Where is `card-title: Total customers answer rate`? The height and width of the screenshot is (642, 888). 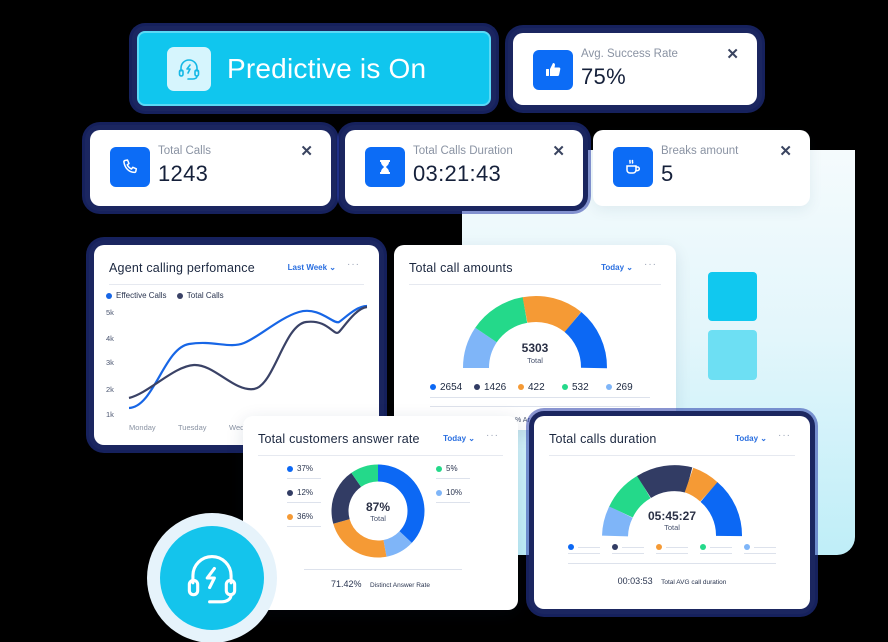 card-title: Total customers answer rate is located at coordinates (339, 439).